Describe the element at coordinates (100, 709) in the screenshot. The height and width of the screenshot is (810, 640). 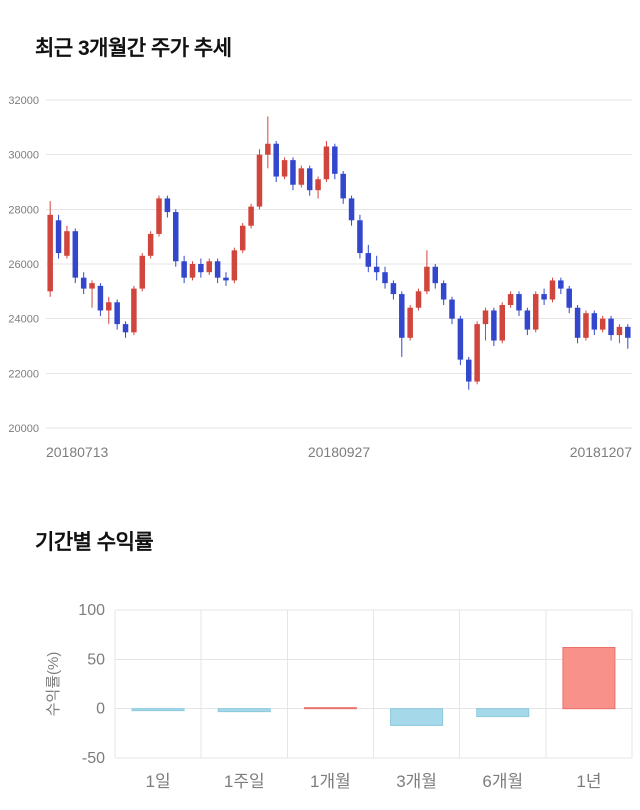
I see `y-tick-label: 0` at that location.